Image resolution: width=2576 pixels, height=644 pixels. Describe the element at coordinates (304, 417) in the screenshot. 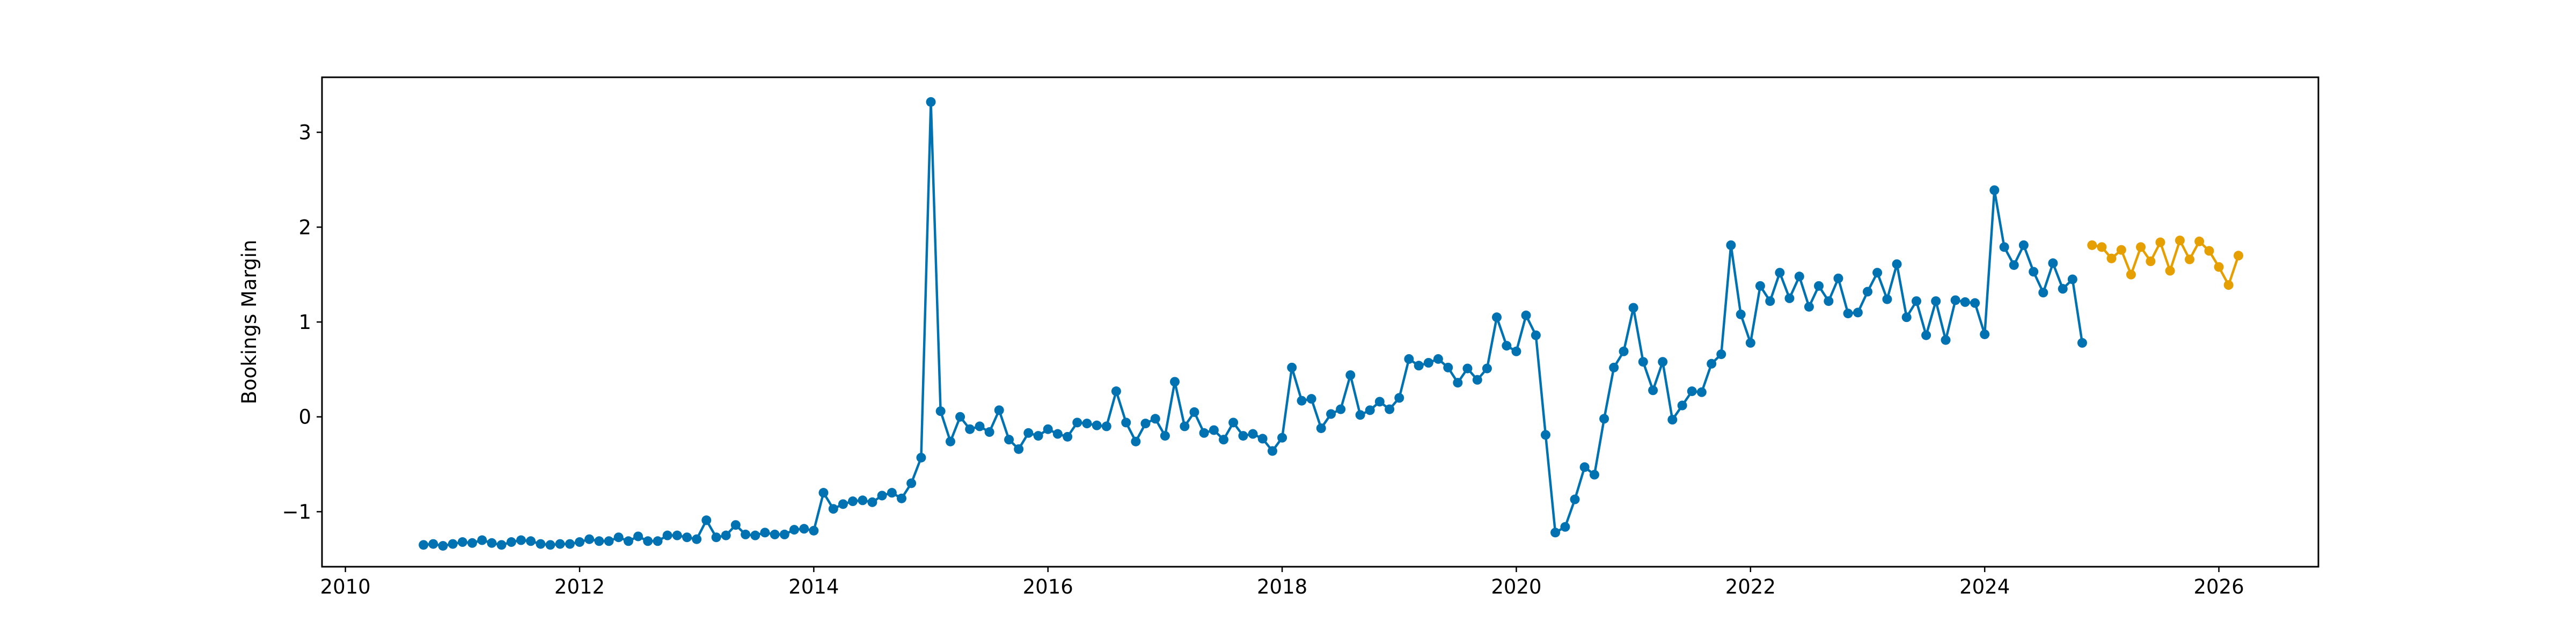

I see `y-tick-label: 0` at that location.